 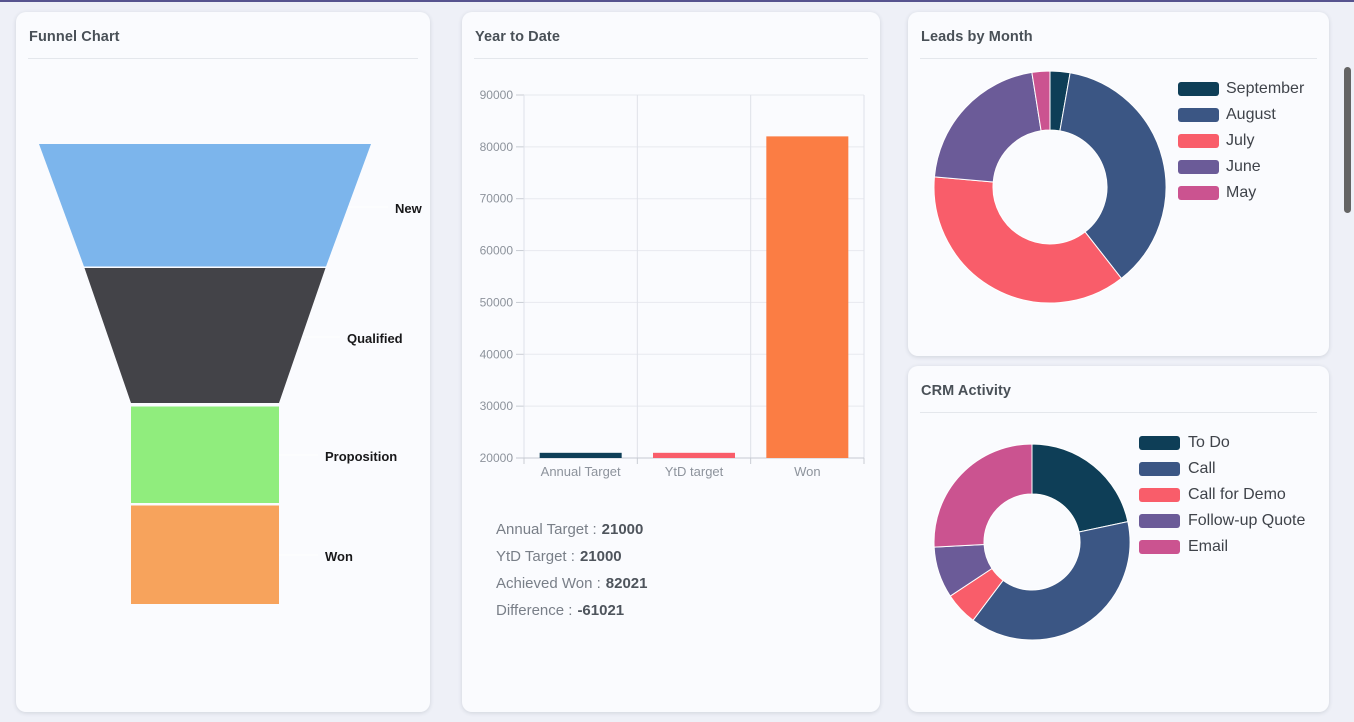 I want to click on funnel-label-new: New, so click(x=409, y=208).